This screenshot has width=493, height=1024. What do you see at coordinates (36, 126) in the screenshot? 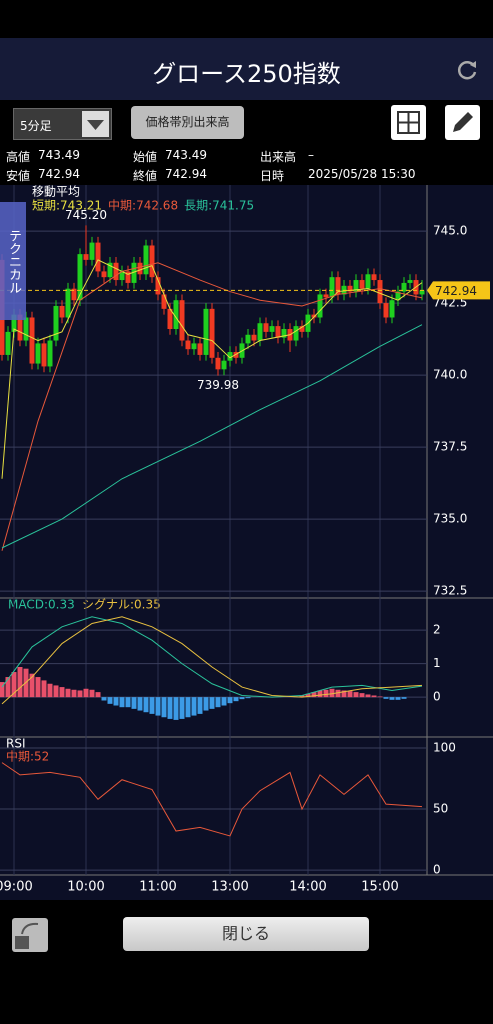
I see `interval-label: 5分足` at bounding box center [36, 126].